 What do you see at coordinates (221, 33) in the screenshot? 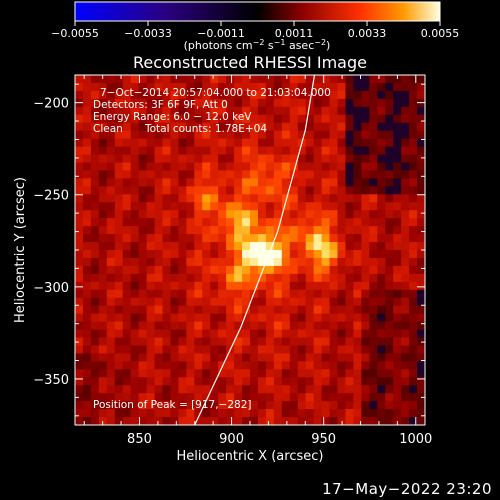
I see `colorbar-tick-label: −0.0011` at bounding box center [221, 33].